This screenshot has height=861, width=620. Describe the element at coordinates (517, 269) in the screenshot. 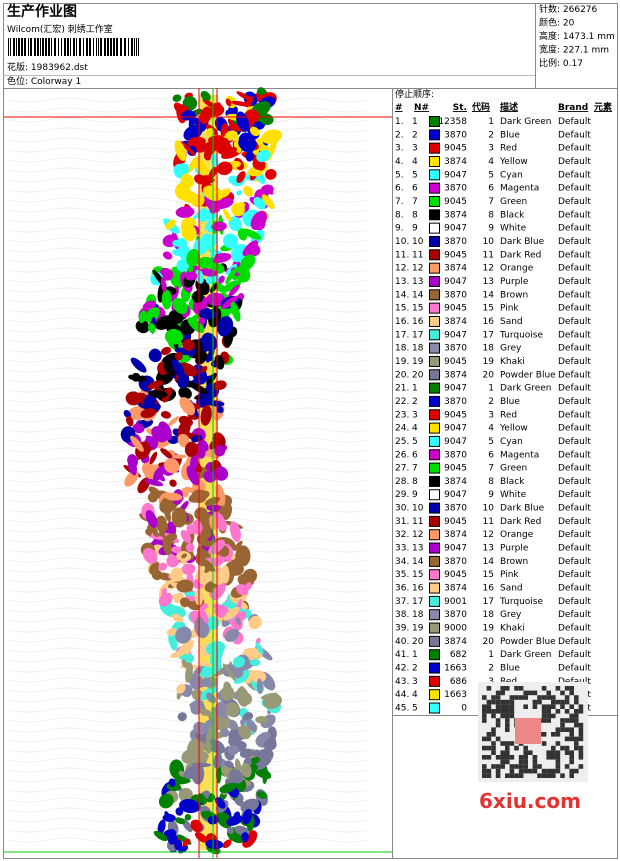

I see `cell: Orange` at that location.